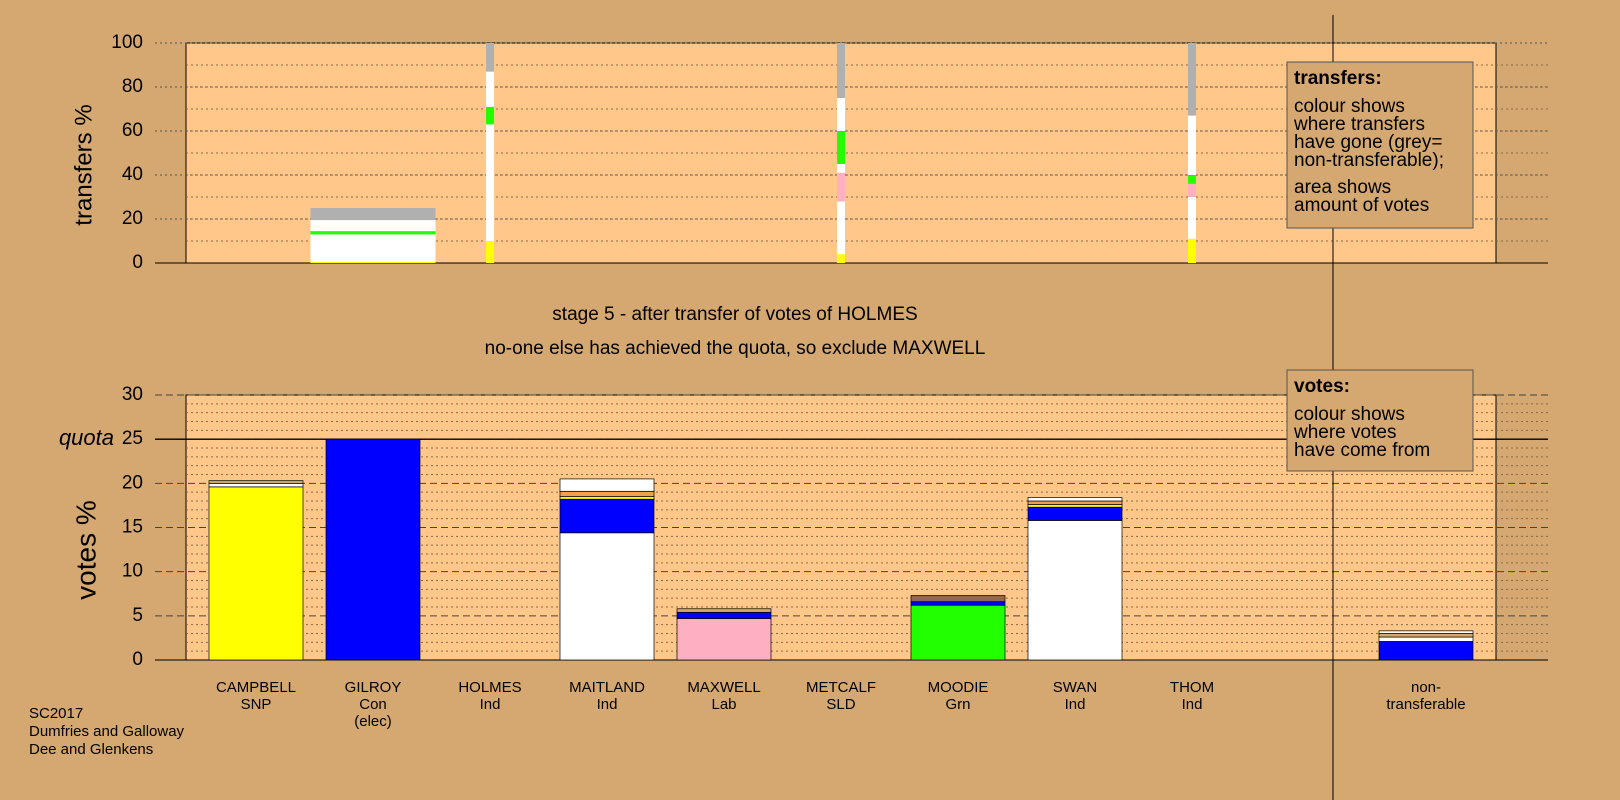 This screenshot has width=1620, height=800. What do you see at coordinates (1359, 124) in the screenshot?
I see `note-line: where transfers` at bounding box center [1359, 124].